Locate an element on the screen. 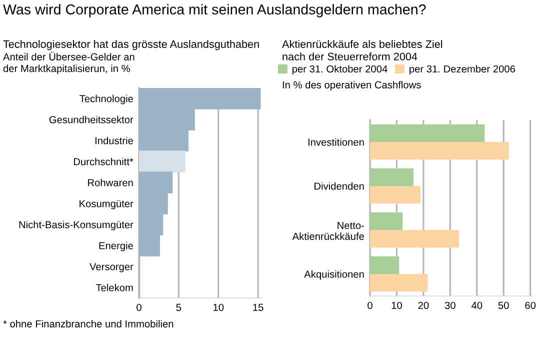 This screenshot has height=351, width=540. text: * ohne Finanzbranche und Immobilien is located at coordinates (88, 324).